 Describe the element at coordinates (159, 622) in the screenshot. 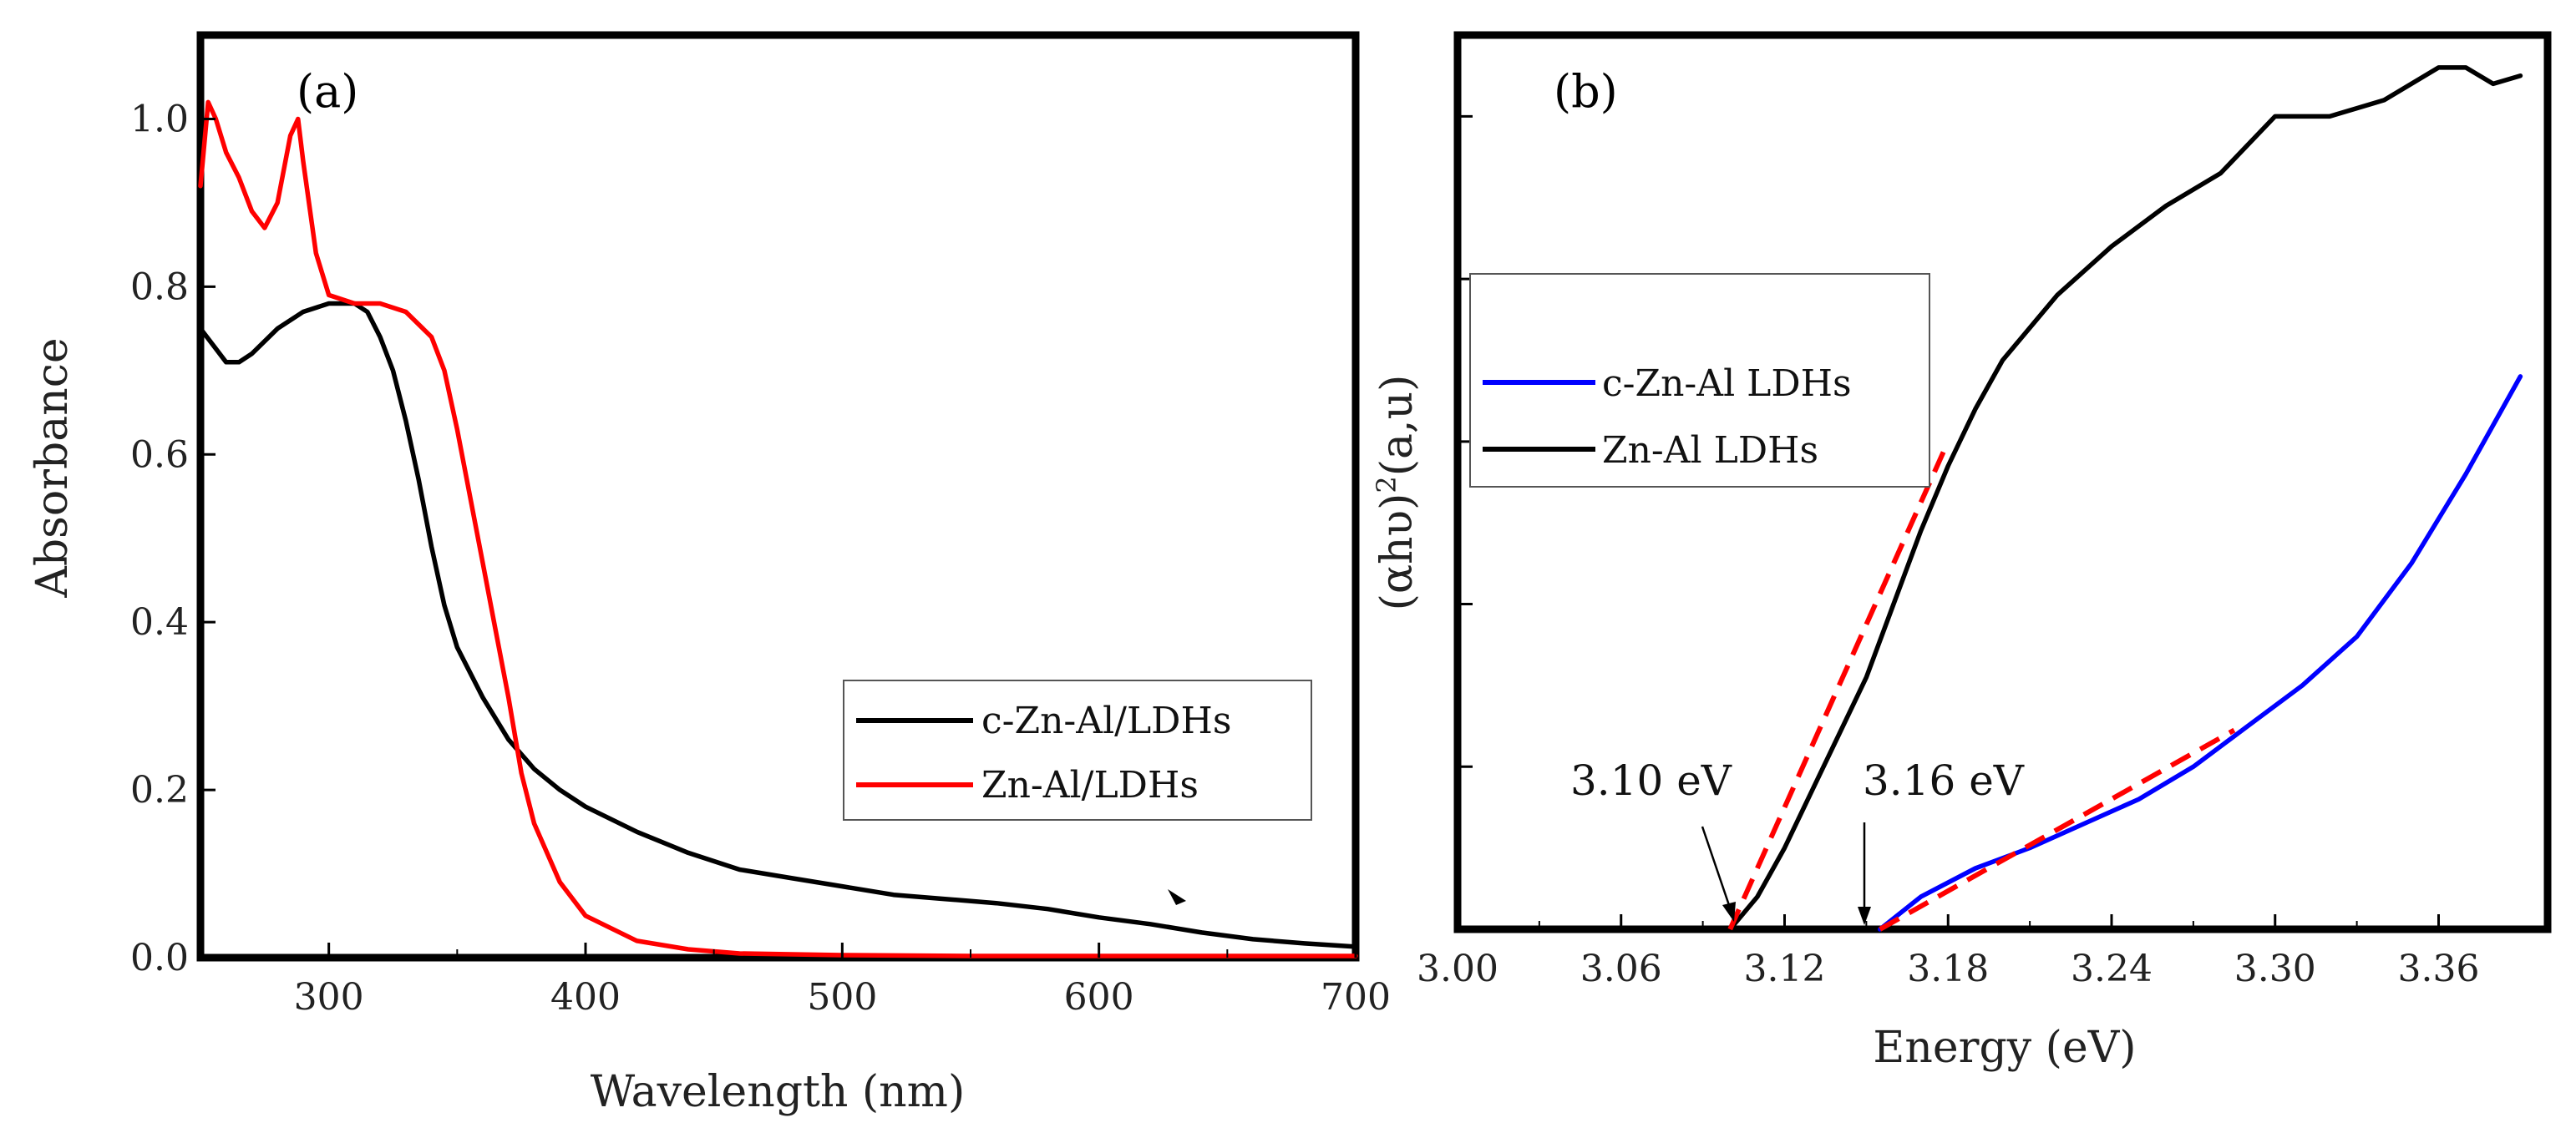

I see `panel-a-y-tick-label-0-4: 0.4` at that location.